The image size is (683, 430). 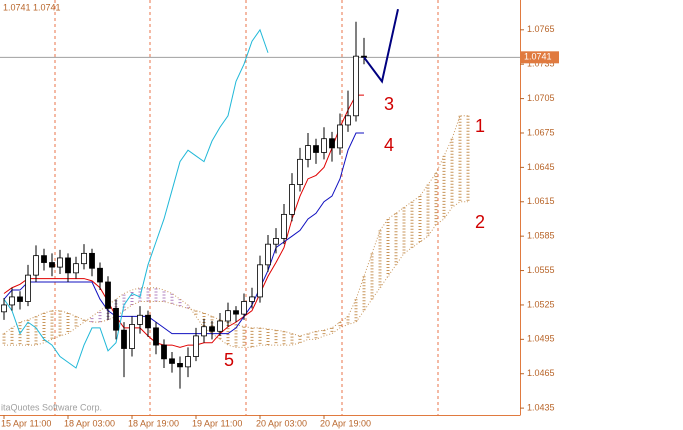 What do you see at coordinates (480, 126) in the screenshot?
I see `annotation: 1` at bounding box center [480, 126].